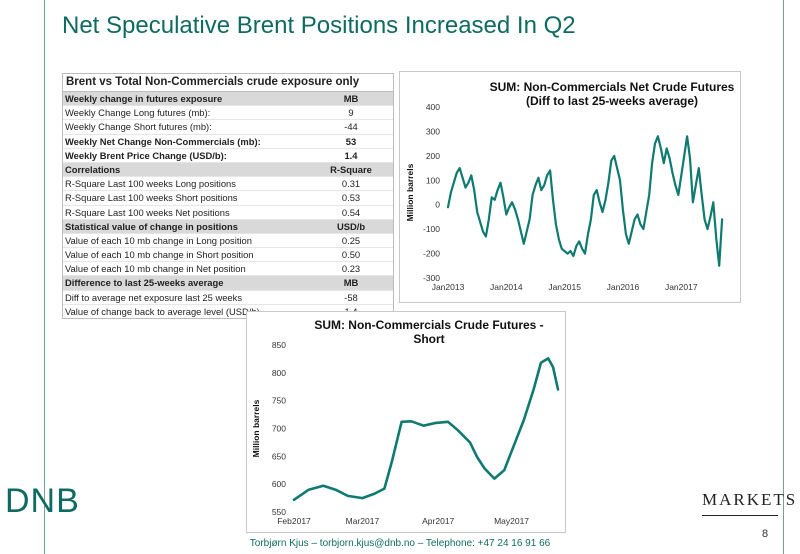 This screenshot has height=554, width=800. I want to click on x-tick-label: Jan2017, so click(681, 287).